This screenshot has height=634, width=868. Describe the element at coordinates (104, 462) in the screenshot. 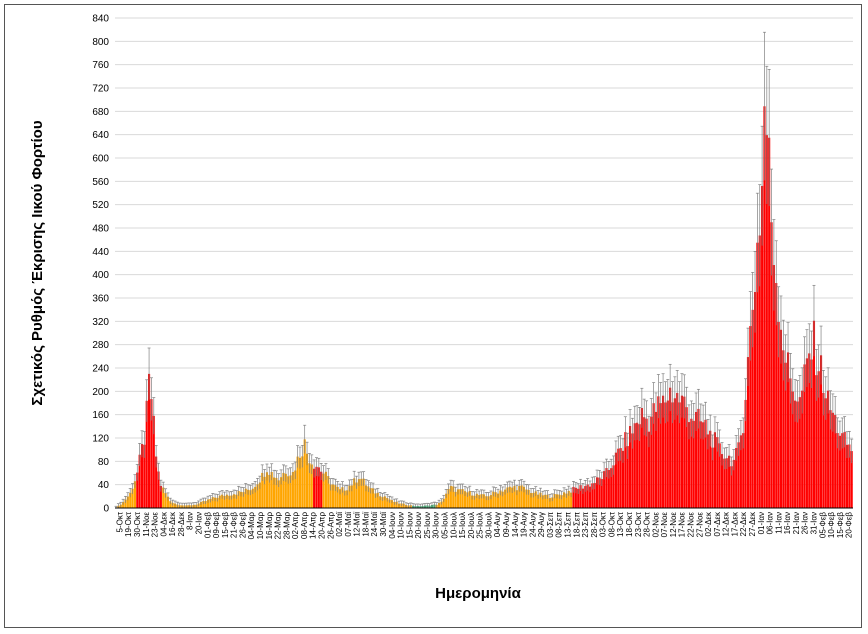

I see `y-tick-label: 80` at that location.